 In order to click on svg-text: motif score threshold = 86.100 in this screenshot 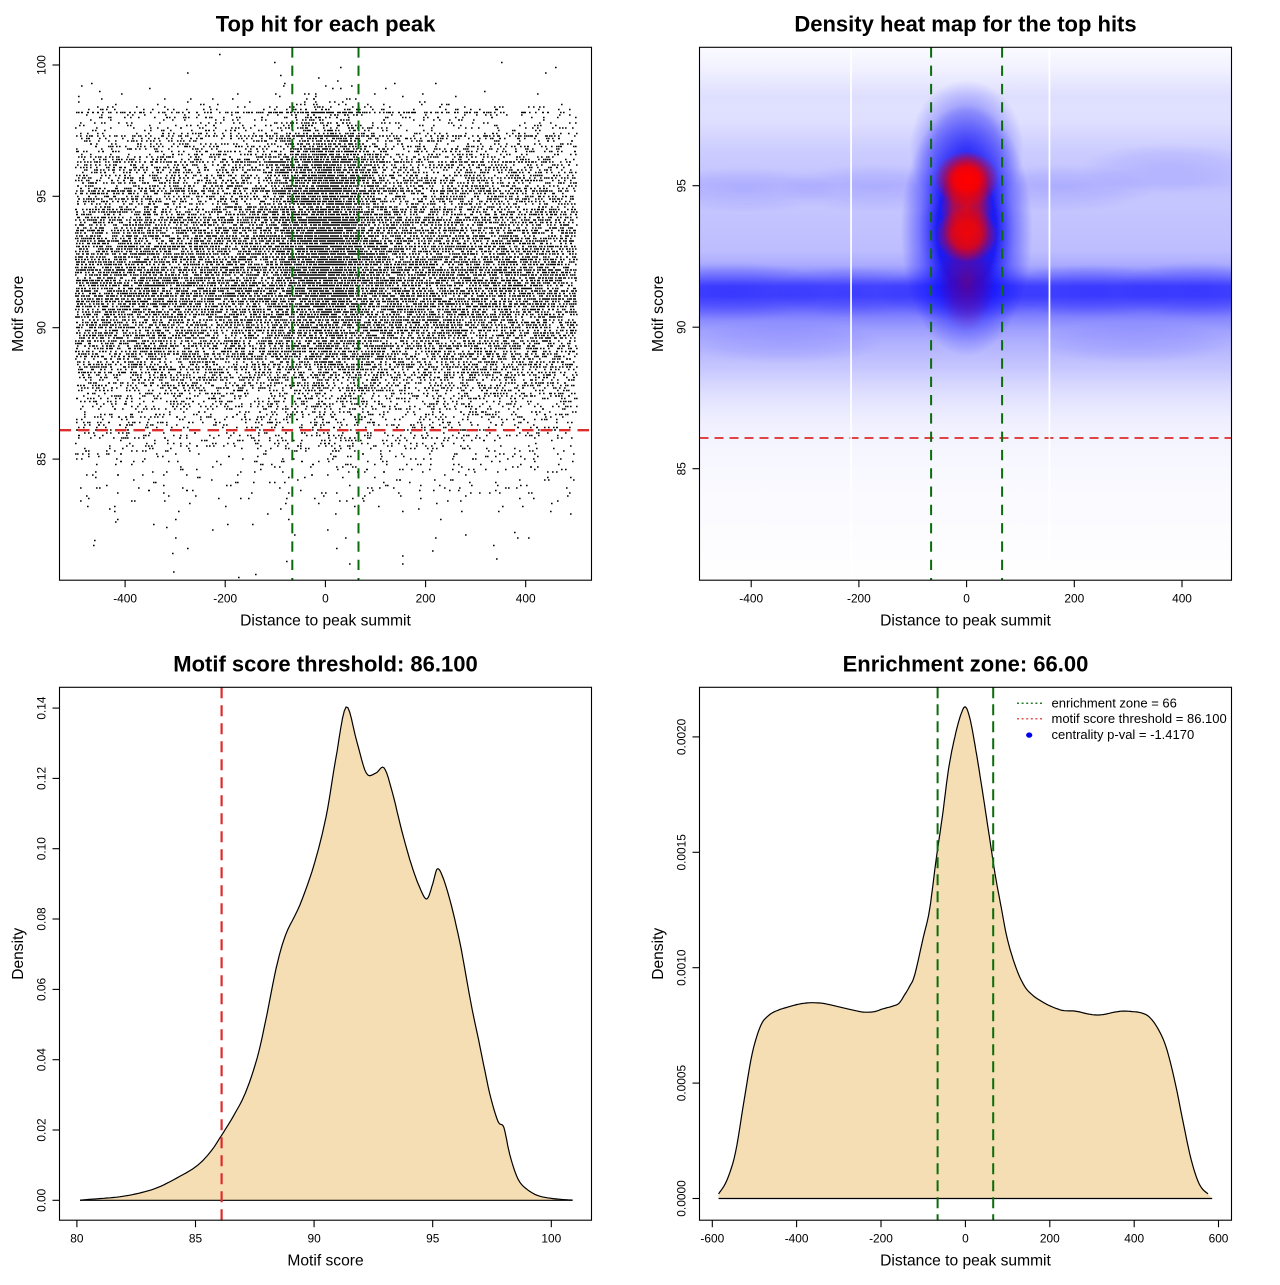, I will do `click(1139, 718)`.